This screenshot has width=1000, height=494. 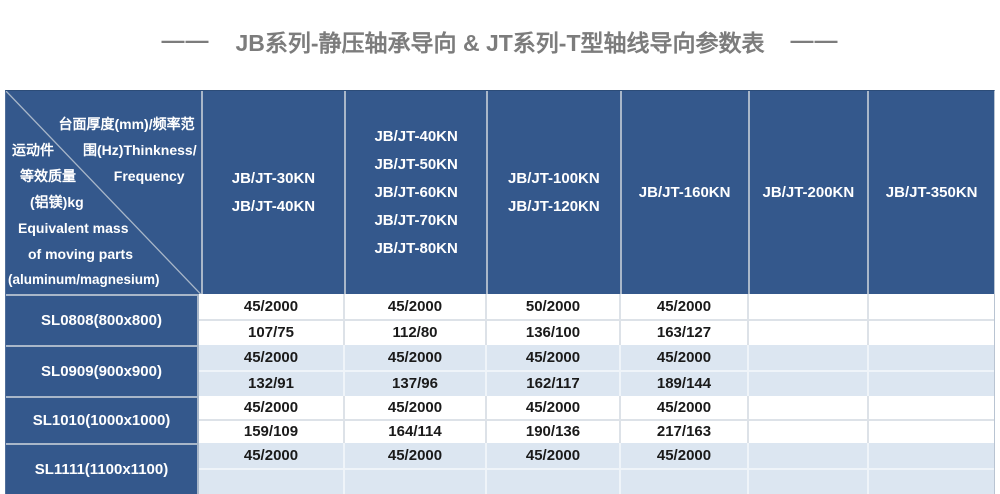 I want to click on table-cell: 136/100, so click(x=552, y=333).